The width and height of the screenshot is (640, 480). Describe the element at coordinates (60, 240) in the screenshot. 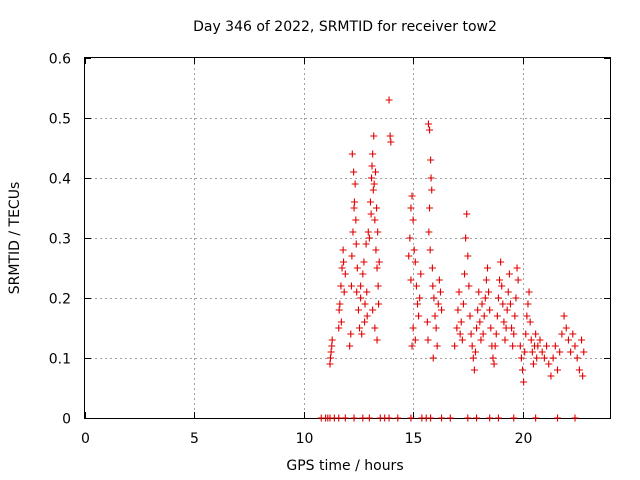

I see `y-tick-label: 0.3` at that location.